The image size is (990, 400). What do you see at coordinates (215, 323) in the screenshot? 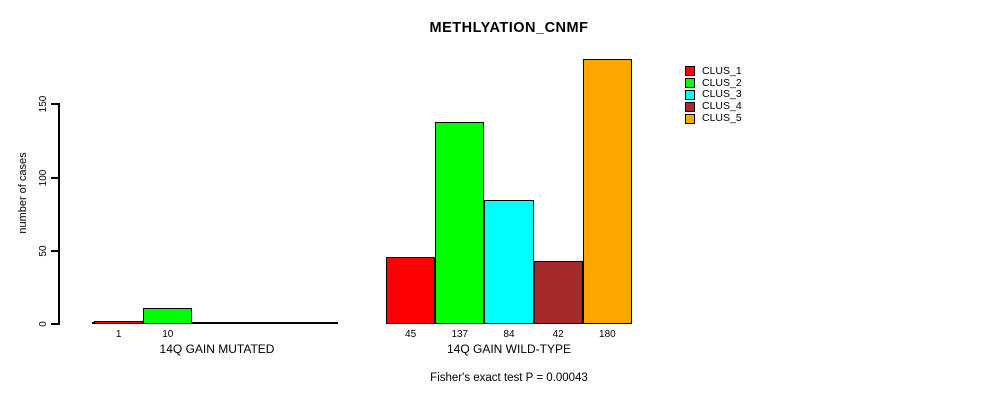
I see `x-axis-baseline` at bounding box center [215, 323].